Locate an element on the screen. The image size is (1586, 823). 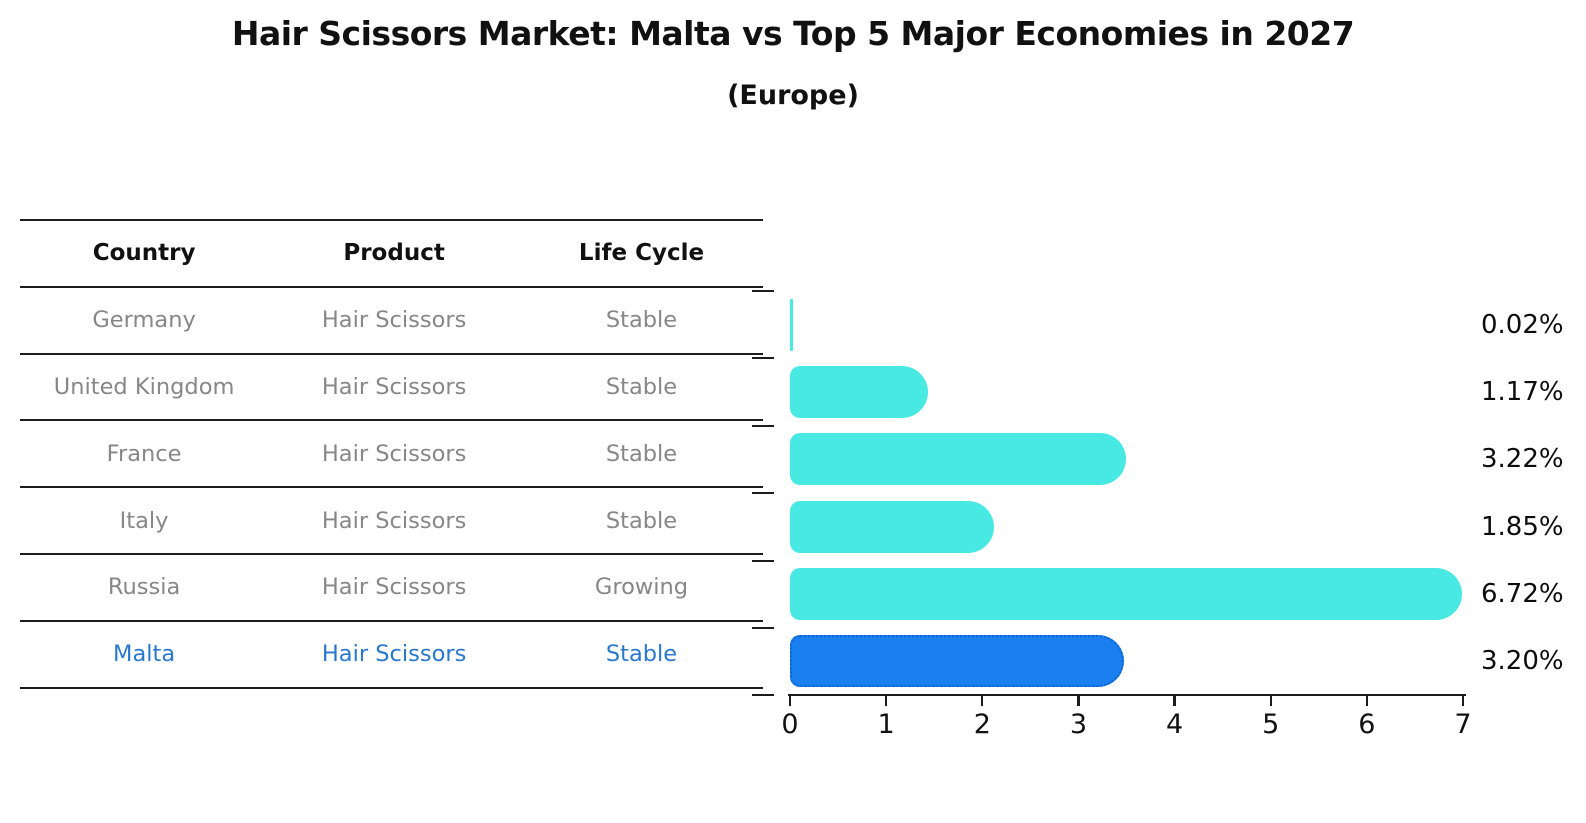
country-cell: France is located at coordinates (144, 453).